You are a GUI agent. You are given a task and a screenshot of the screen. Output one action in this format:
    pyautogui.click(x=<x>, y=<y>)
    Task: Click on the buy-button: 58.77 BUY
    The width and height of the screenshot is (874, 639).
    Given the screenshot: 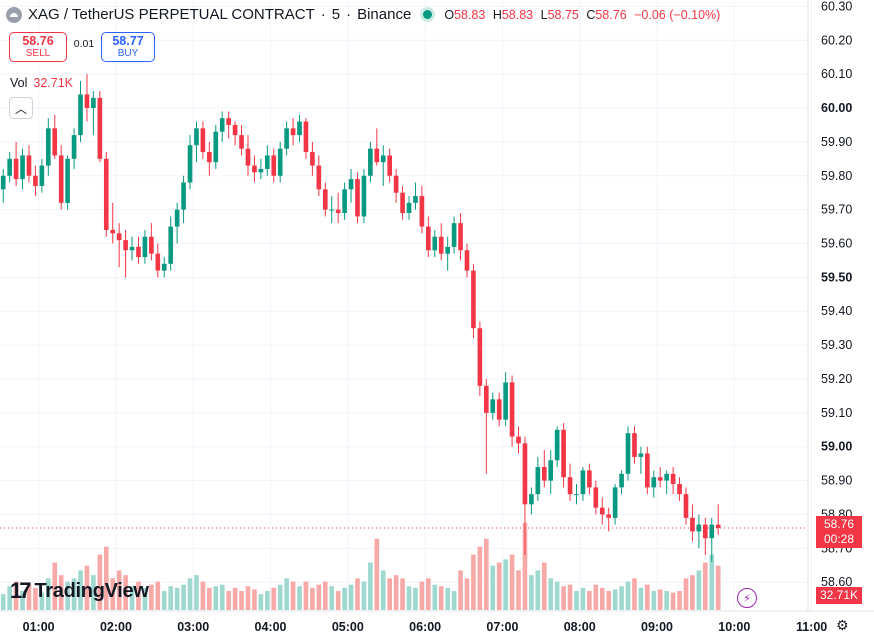 What is the action you would take?
    pyautogui.click(x=128, y=47)
    